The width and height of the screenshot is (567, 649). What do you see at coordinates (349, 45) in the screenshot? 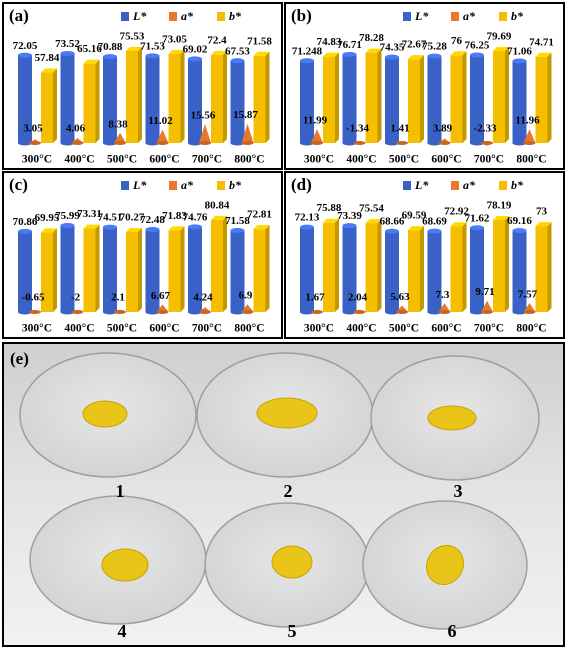
I see `data-label: 76.71` at bounding box center [349, 45].